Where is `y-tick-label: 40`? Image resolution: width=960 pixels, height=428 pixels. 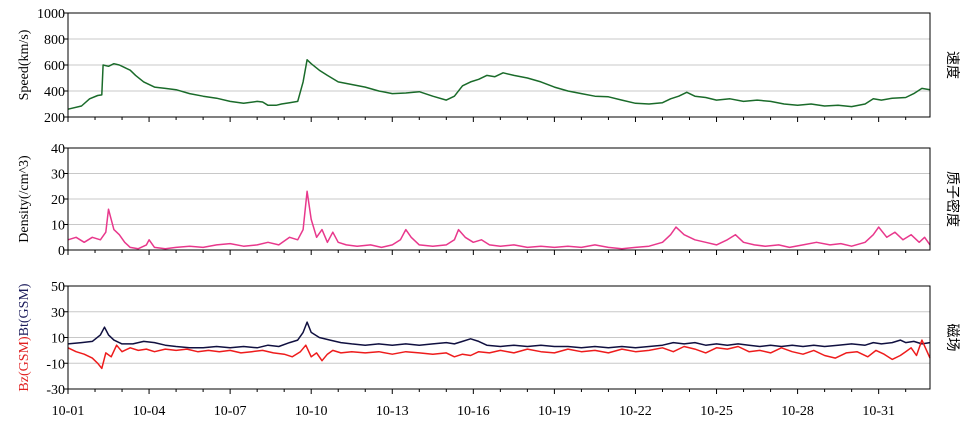 y-tick-label: 40 is located at coordinates (58, 149).